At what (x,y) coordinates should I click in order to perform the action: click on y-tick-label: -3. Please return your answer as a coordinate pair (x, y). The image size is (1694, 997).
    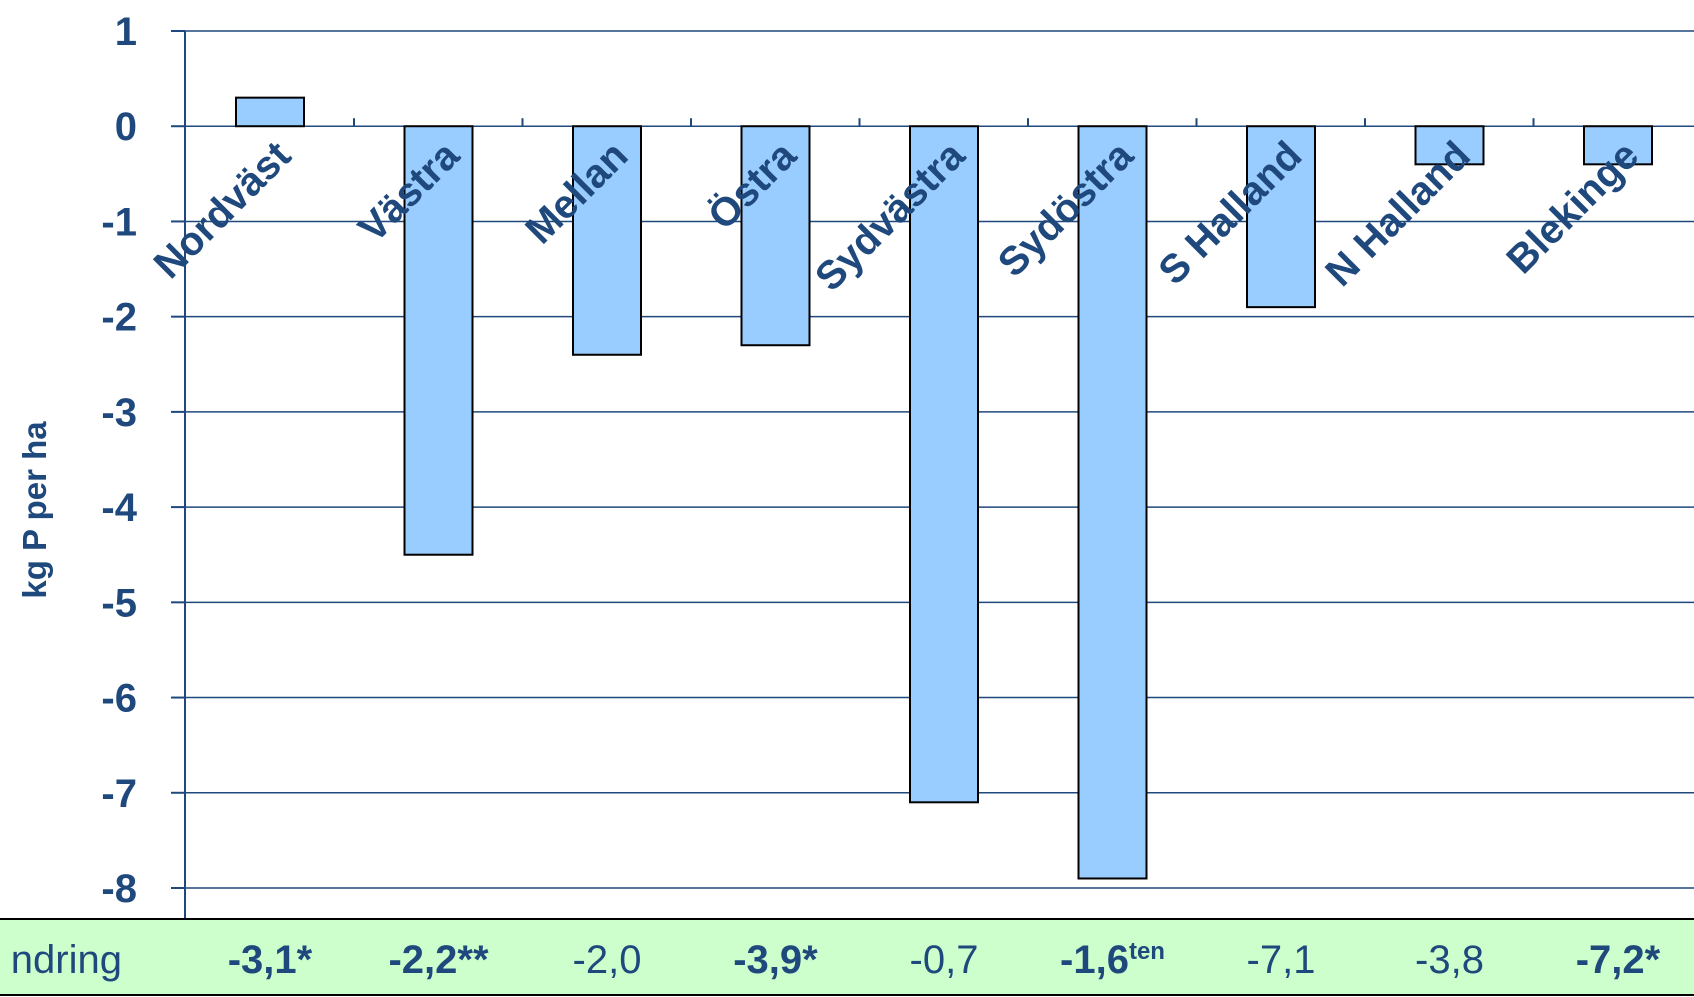
    Looking at the image, I should click on (119, 413).